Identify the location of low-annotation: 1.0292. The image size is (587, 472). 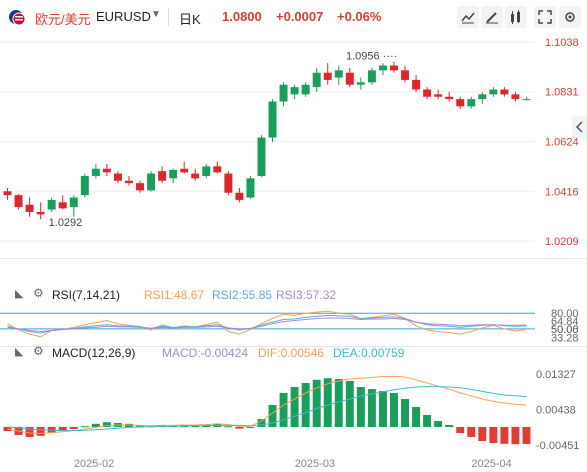
(66, 223).